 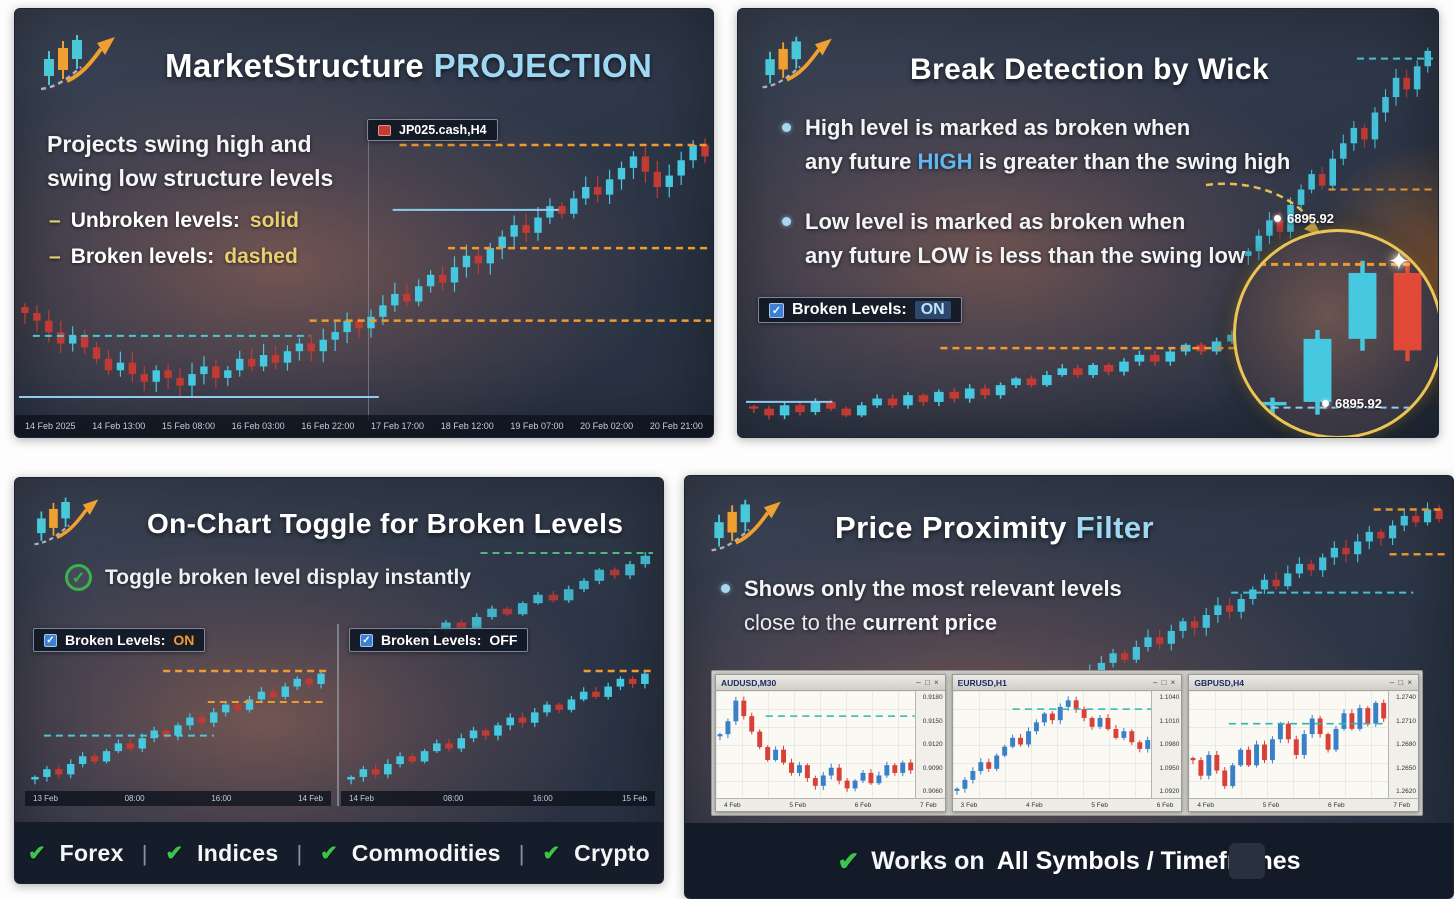 I want to click on text-segment: close to the, so click(x=803, y=622).